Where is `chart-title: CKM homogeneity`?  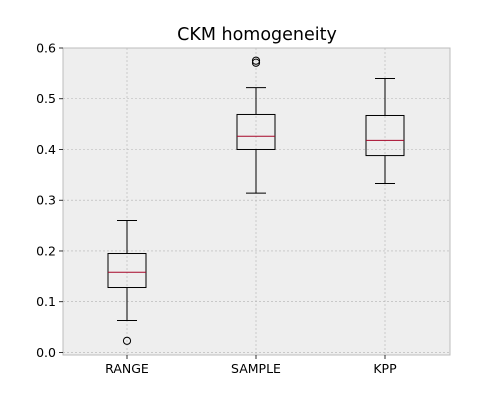
chart-title: CKM homogeneity is located at coordinates (257, 35).